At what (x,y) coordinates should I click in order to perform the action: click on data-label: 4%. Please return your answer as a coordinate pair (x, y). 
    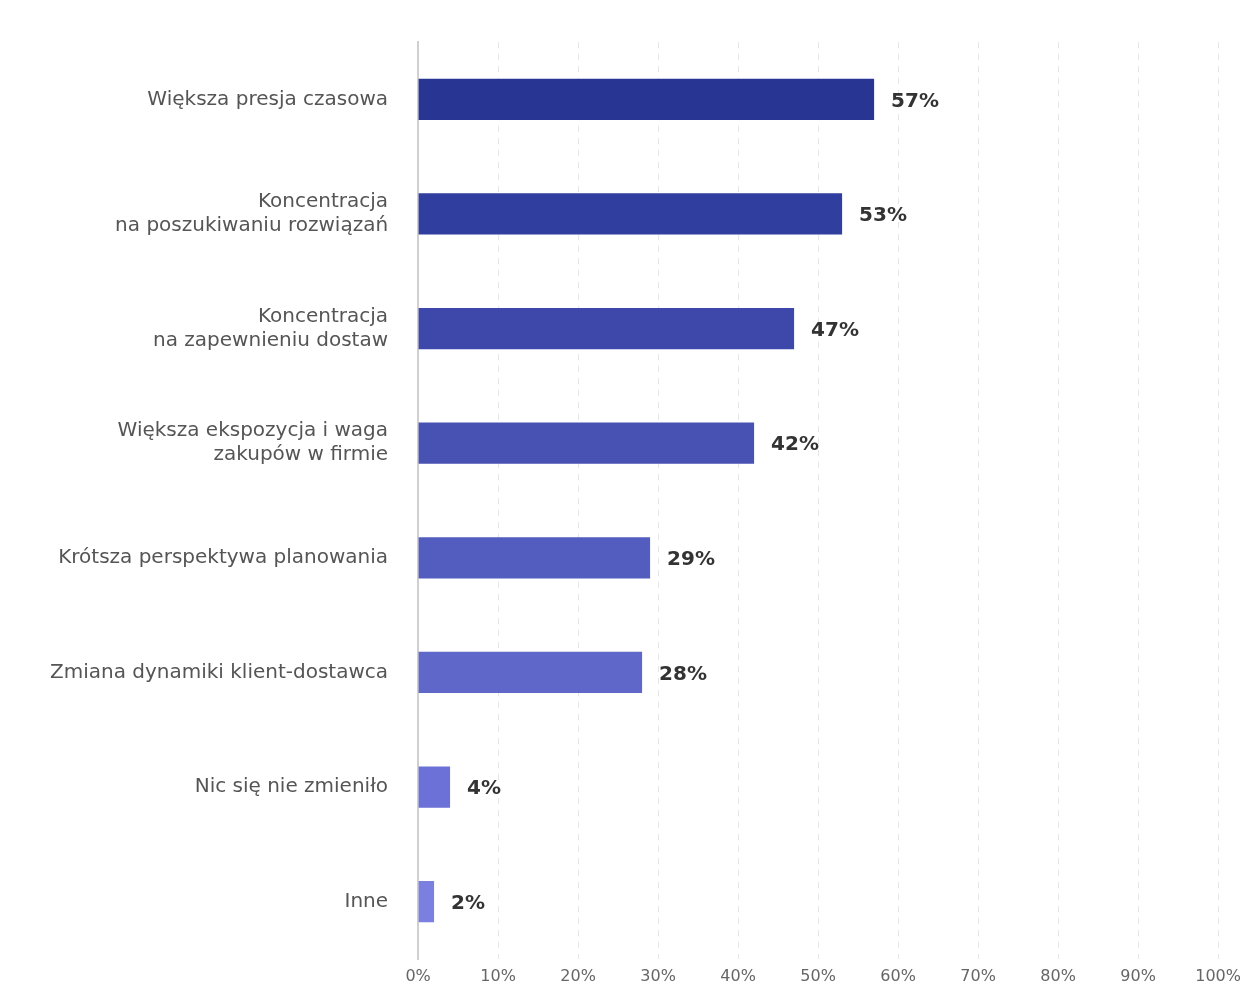
    Looking at the image, I should click on (484, 787).